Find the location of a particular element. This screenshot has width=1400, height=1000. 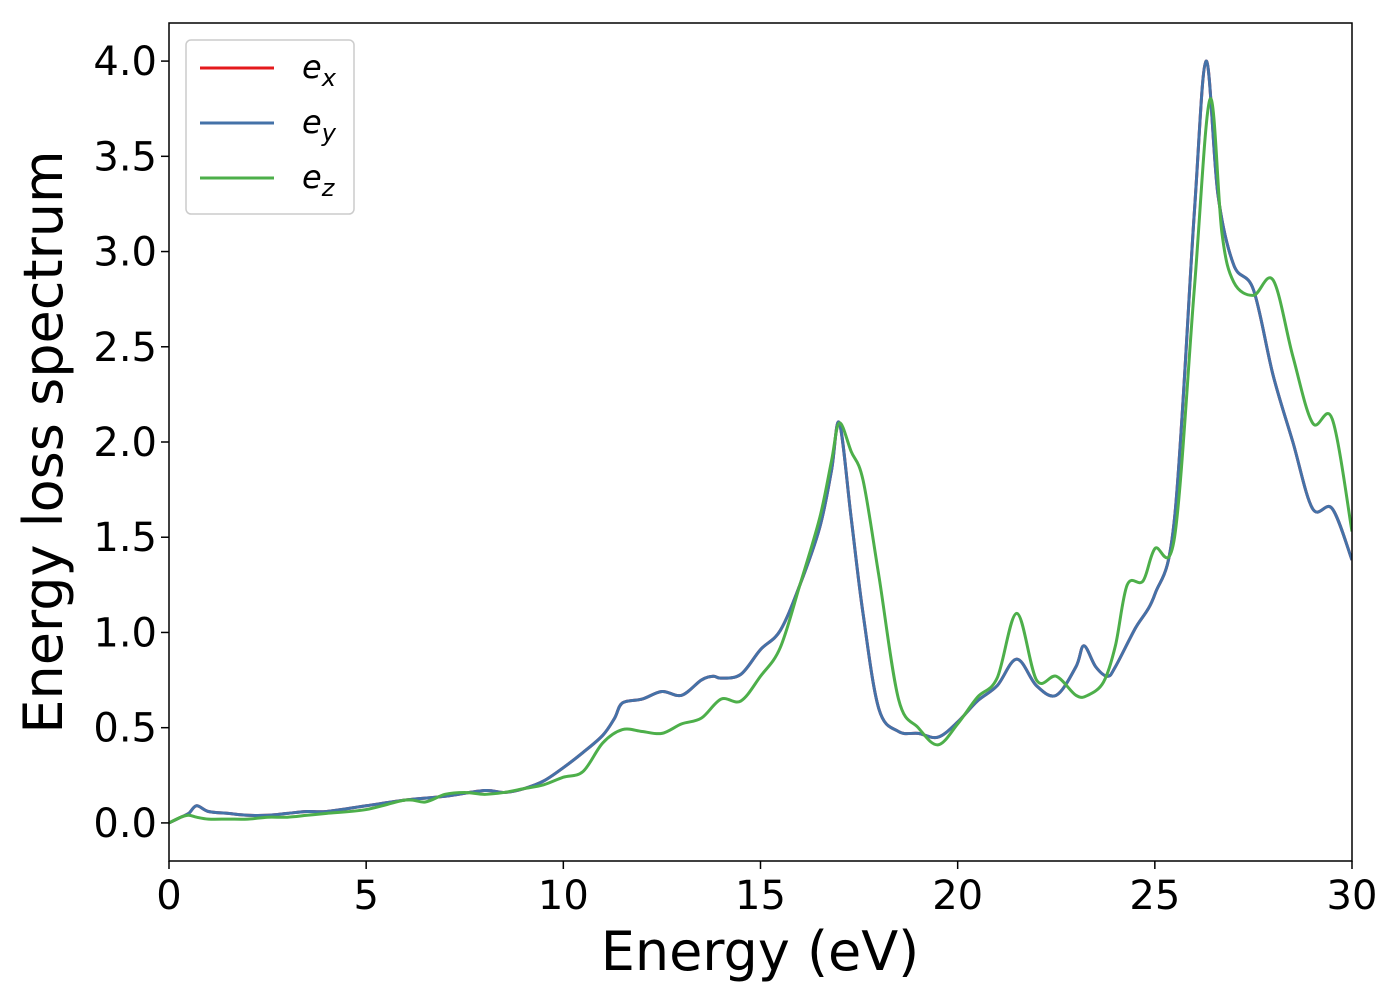

legend-box is located at coordinates (270, 127).